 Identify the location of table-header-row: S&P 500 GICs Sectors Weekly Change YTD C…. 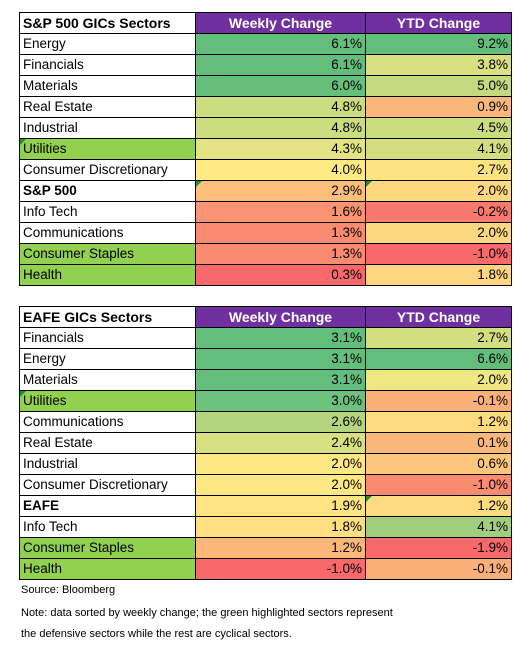
(265, 23).